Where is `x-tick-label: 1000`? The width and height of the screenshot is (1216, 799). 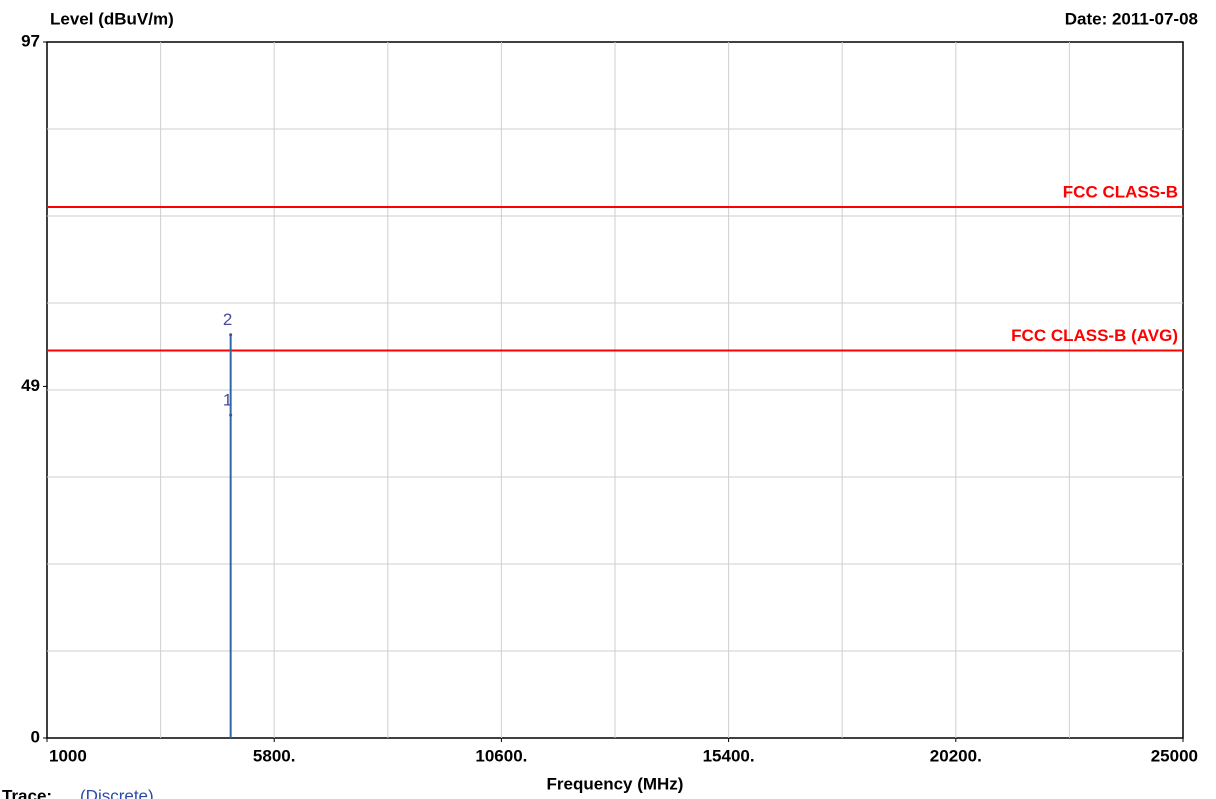
x-tick-label: 1000 is located at coordinates (68, 755).